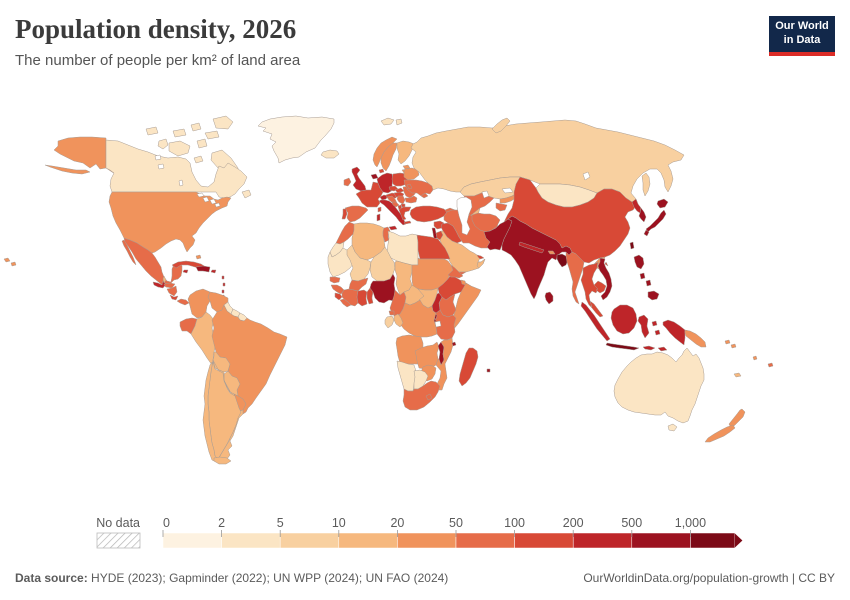  What do you see at coordinates (397, 523) in the screenshot?
I see `svg-text: 20` at bounding box center [397, 523].